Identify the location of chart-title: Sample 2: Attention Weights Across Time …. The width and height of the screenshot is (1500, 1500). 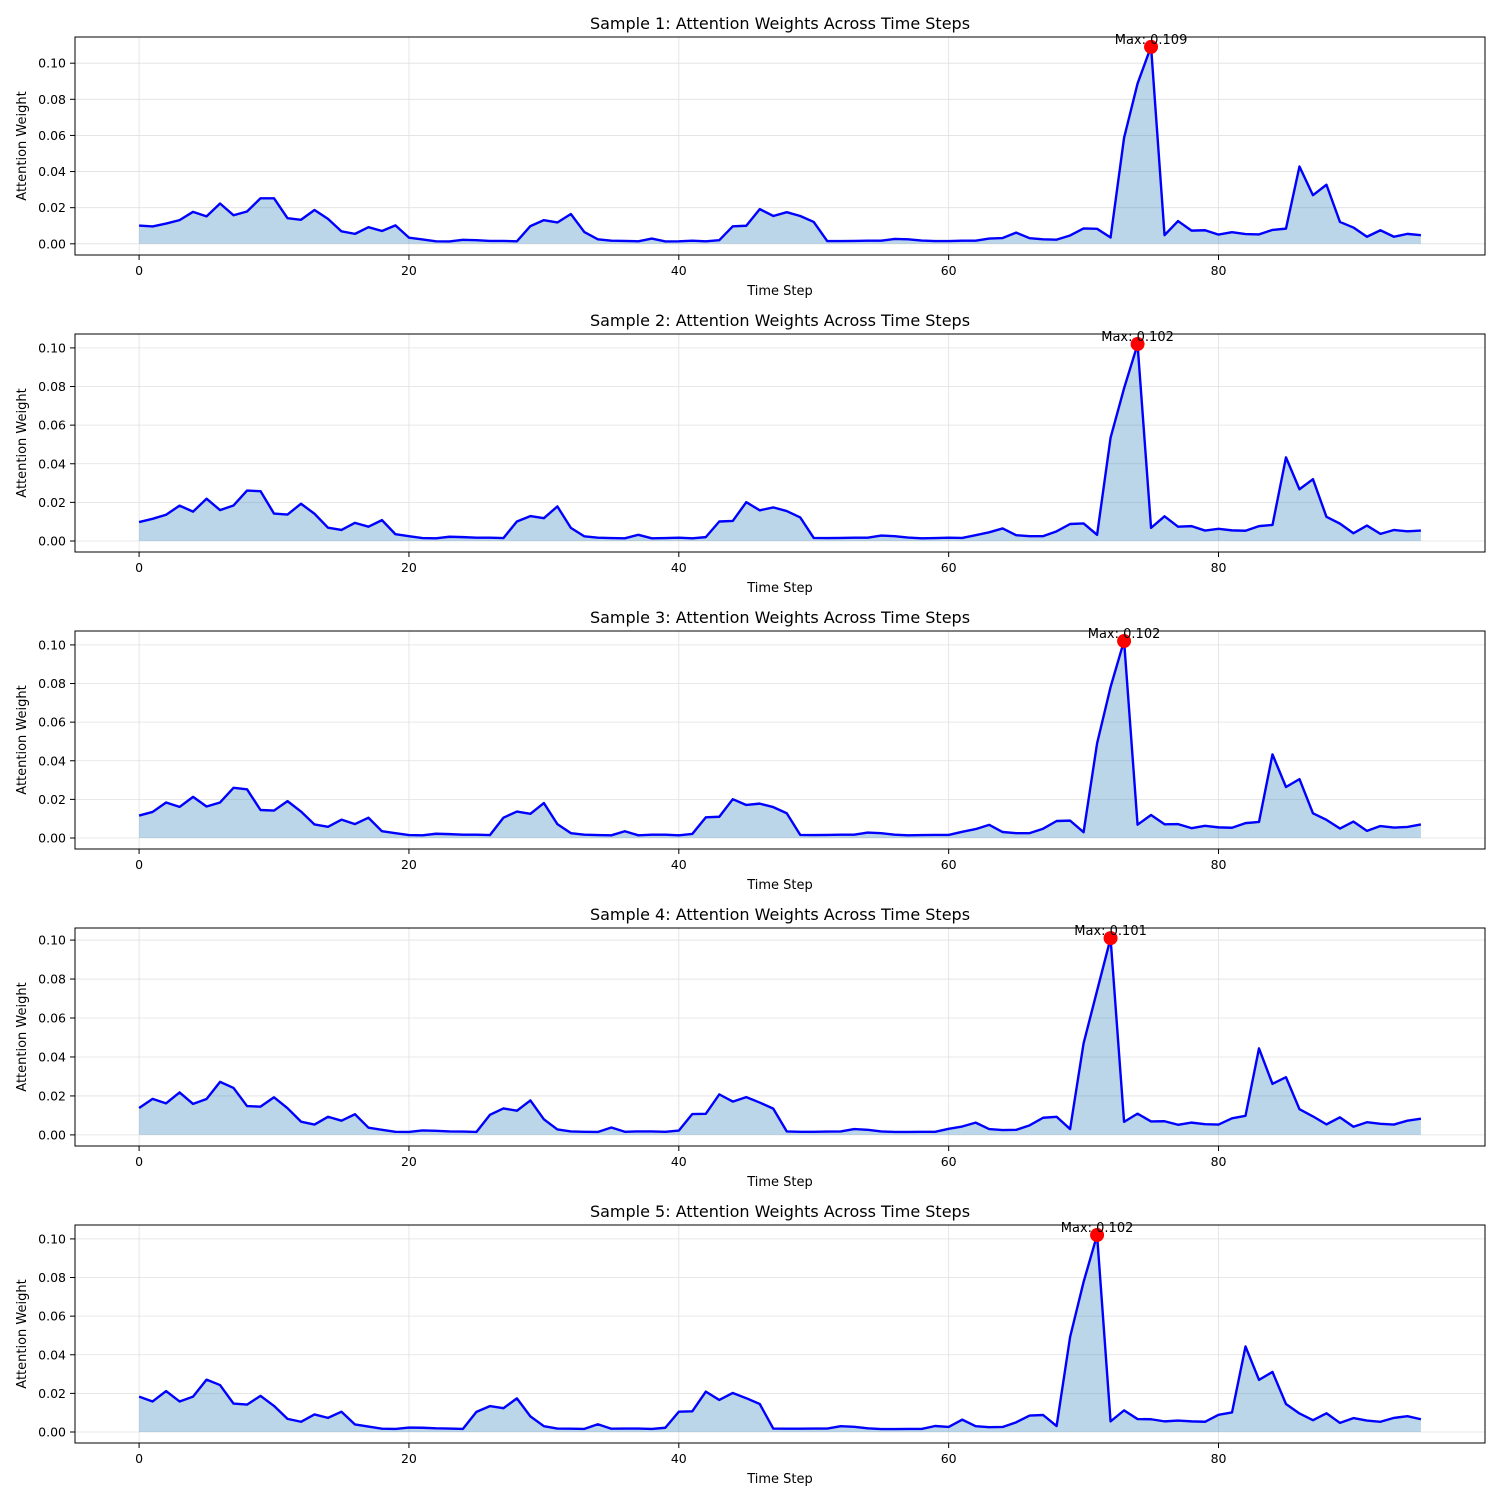
(780, 320).